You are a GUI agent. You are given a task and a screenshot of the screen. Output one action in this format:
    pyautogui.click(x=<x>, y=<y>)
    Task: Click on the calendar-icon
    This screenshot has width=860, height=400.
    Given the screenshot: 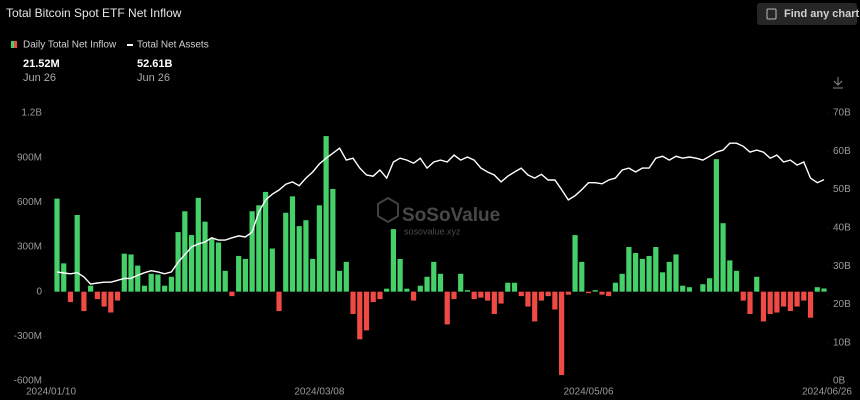 What is the action you would take?
    pyautogui.click(x=771, y=14)
    